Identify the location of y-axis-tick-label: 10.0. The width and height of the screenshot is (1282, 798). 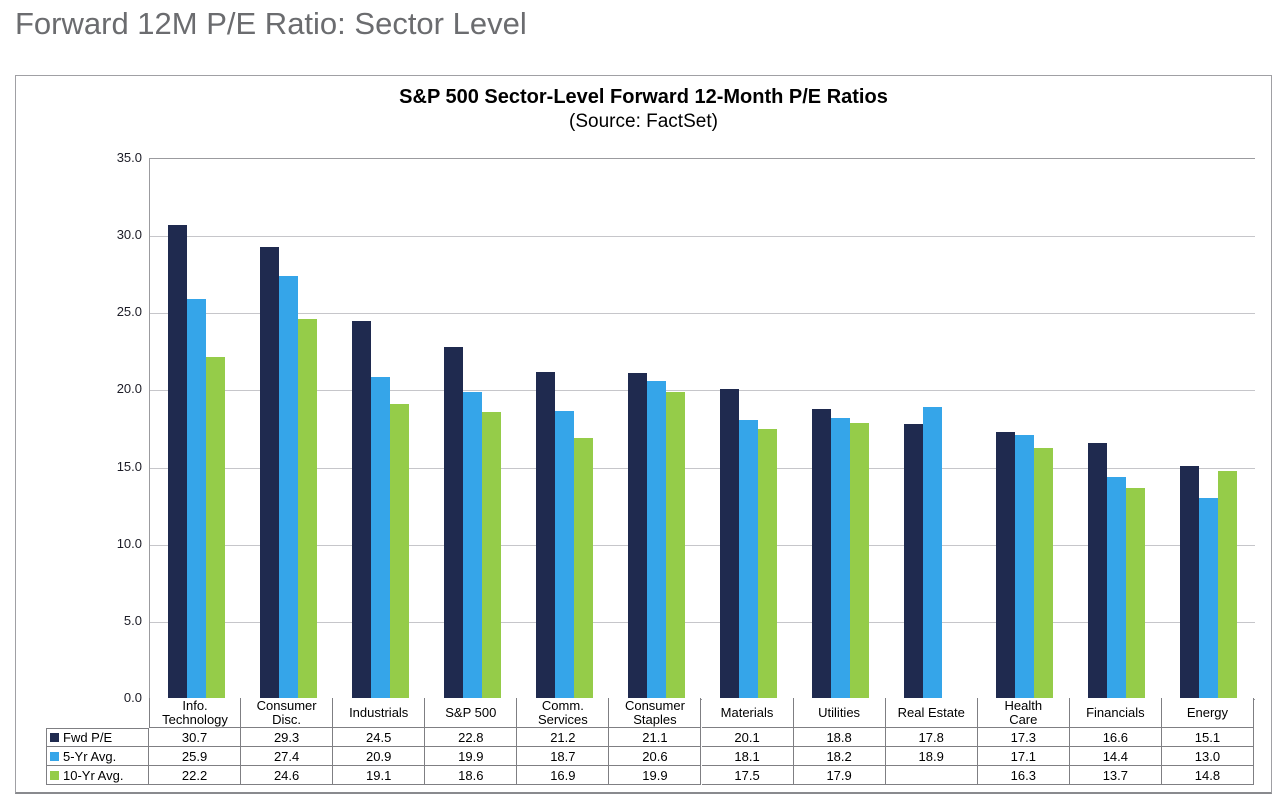
(129, 543).